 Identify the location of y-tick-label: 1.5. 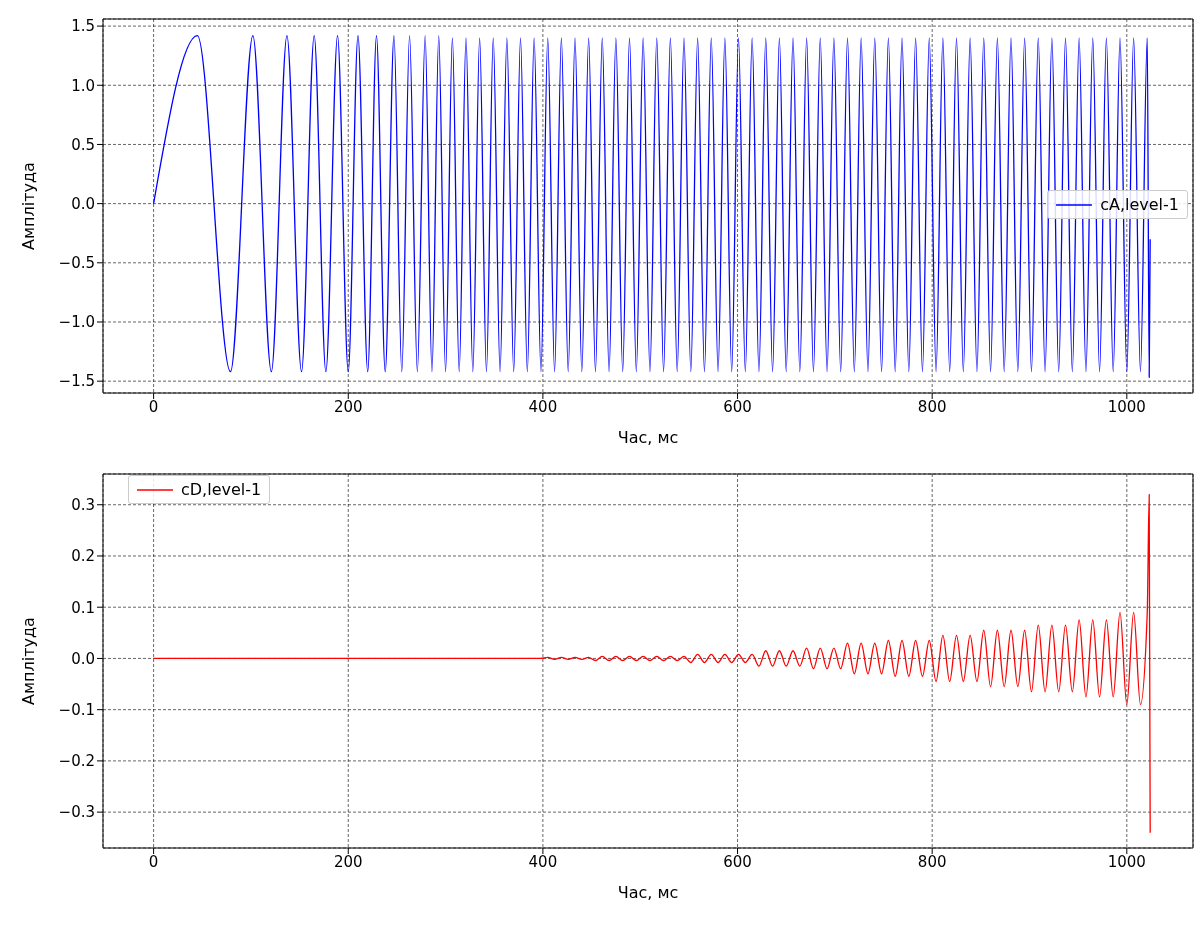
(83, 26).